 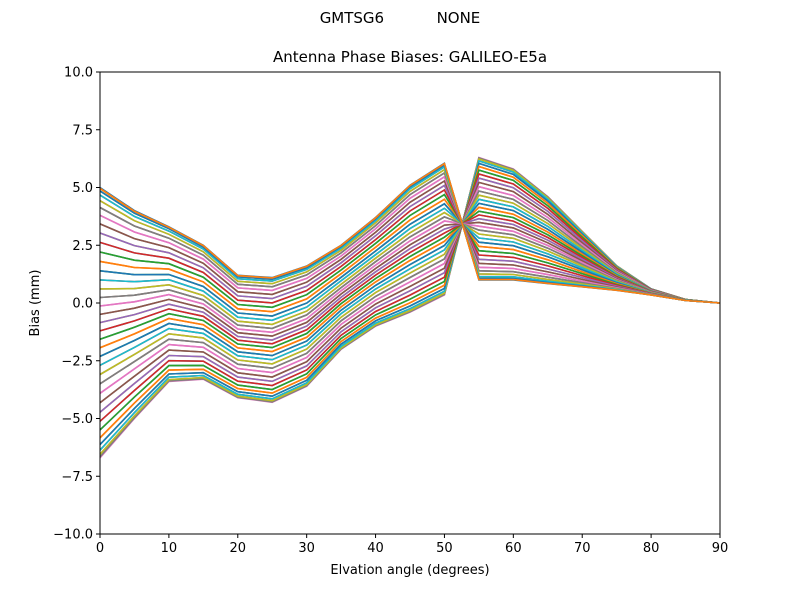 What do you see at coordinates (35, 303) in the screenshot?
I see `y-axis-label: Bias (mm)` at bounding box center [35, 303].